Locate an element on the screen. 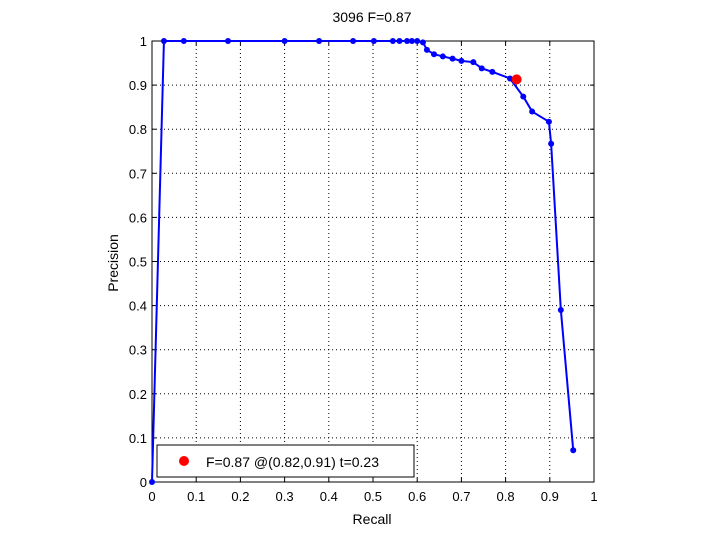  y-tick-label: 0.9 is located at coordinates (138, 85).